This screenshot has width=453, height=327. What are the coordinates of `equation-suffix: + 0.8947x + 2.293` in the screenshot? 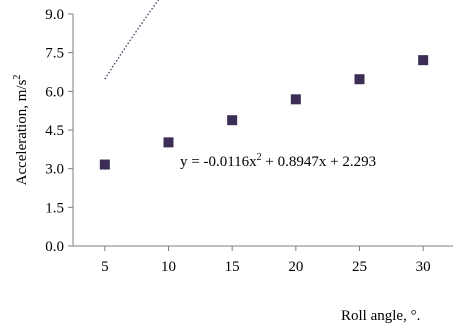 It's located at (319, 162).